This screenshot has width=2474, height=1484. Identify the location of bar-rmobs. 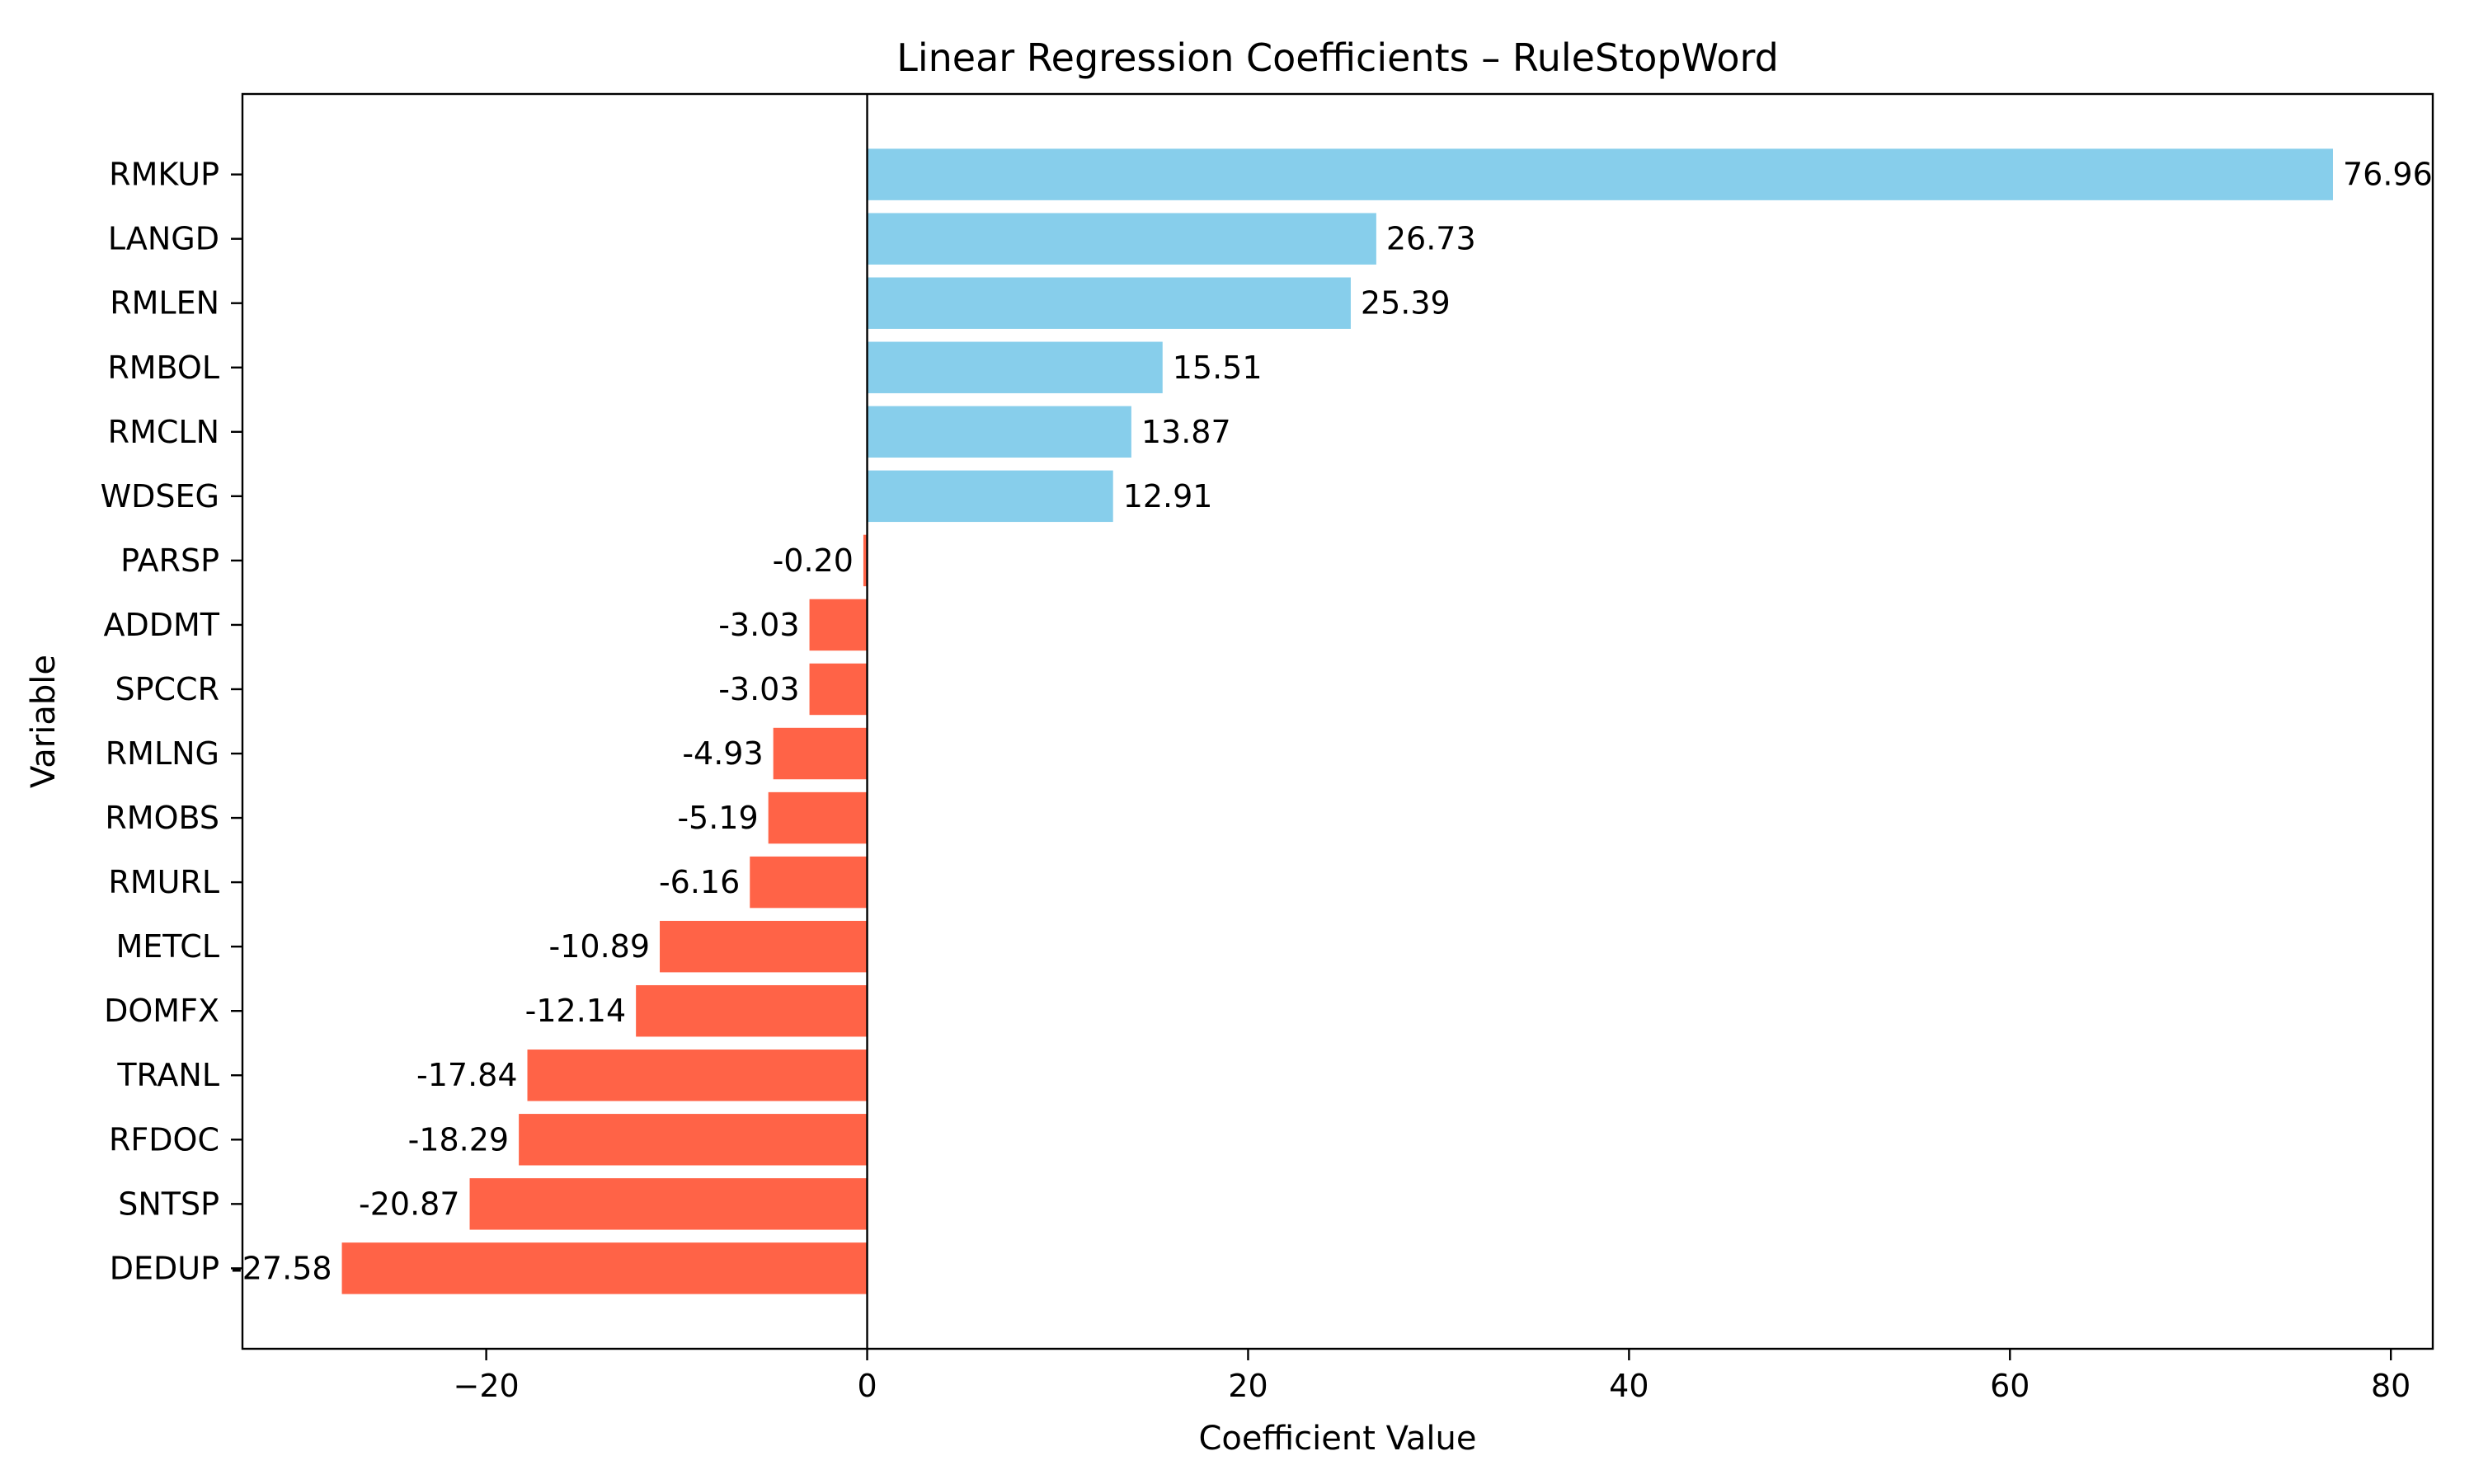
(818, 817).